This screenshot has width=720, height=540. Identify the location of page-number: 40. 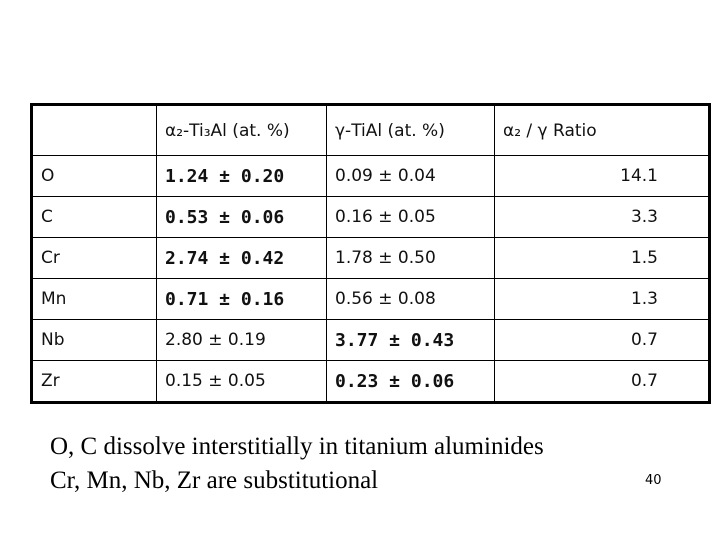
(653, 480).